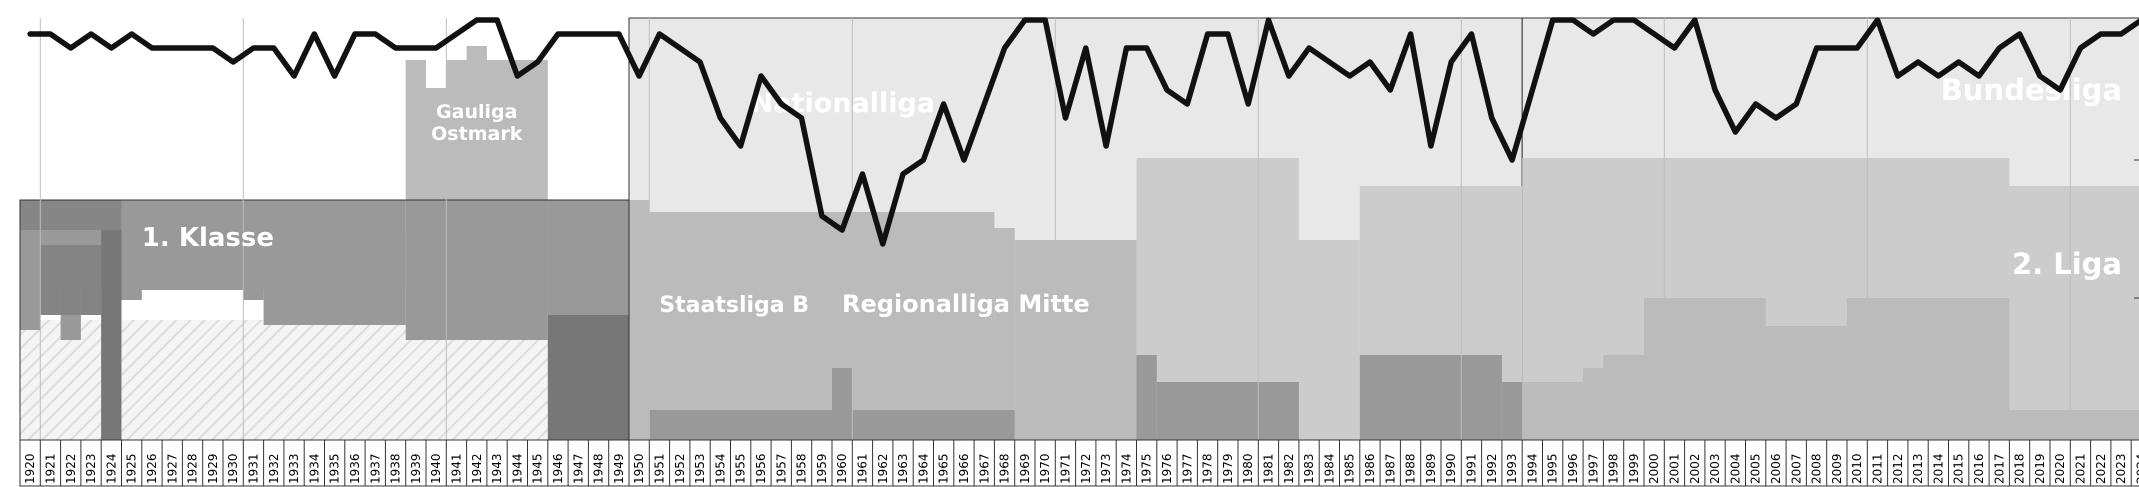 This screenshot has height=487, width=2139. I want to click on band-gauliga-peak, so click(476, 53).